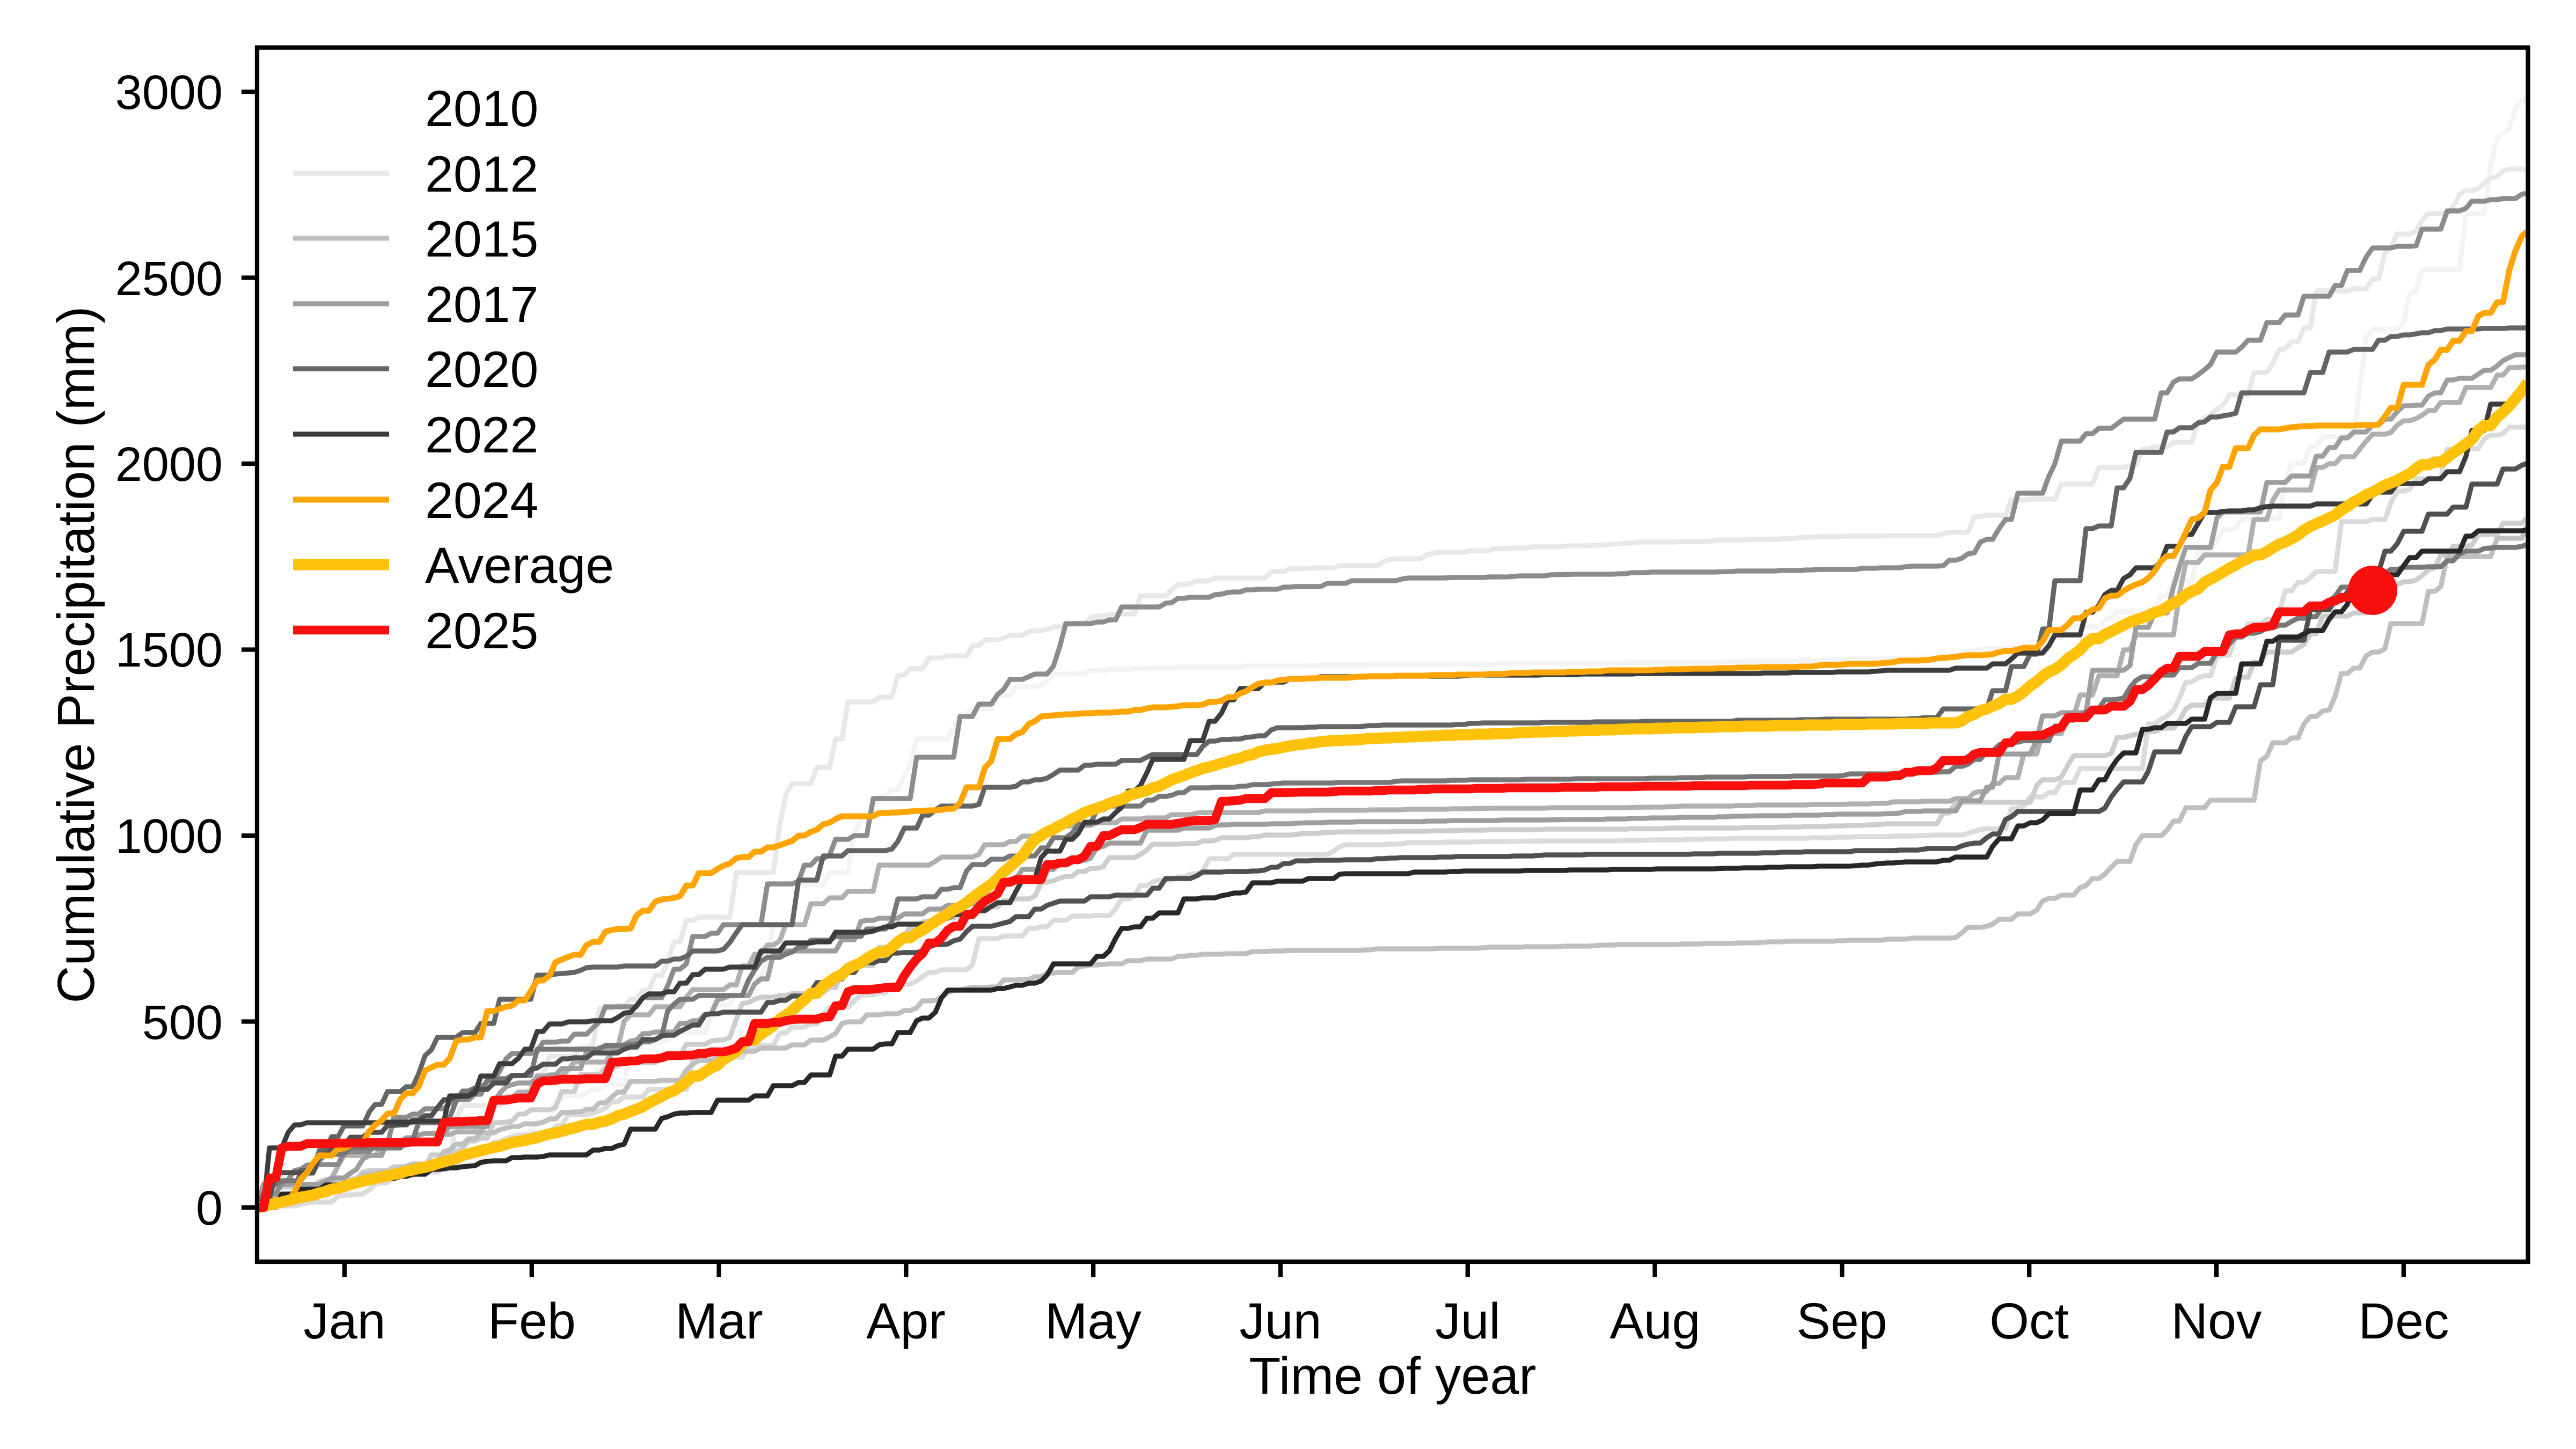 The width and height of the screenshot is (2576, 1449). Describe the element at coordinates (344, 1321) in the screenshot. I see `svg-text: Jan` at that location.